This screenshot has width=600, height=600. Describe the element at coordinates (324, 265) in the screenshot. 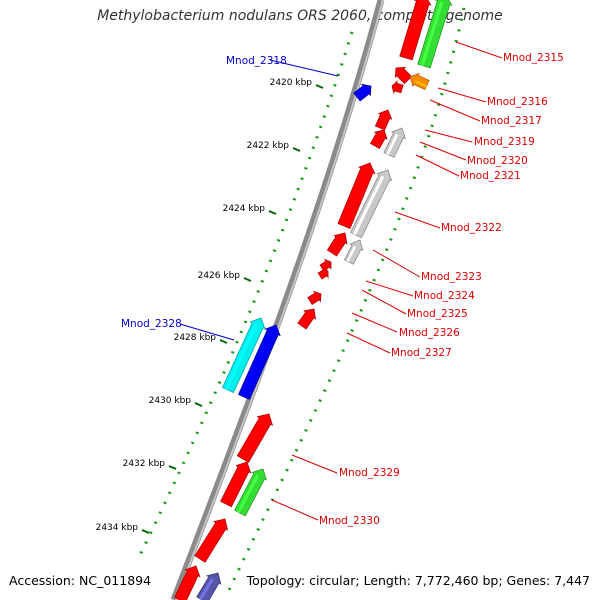

I see `gene-mnod-2324-shine` at that location.